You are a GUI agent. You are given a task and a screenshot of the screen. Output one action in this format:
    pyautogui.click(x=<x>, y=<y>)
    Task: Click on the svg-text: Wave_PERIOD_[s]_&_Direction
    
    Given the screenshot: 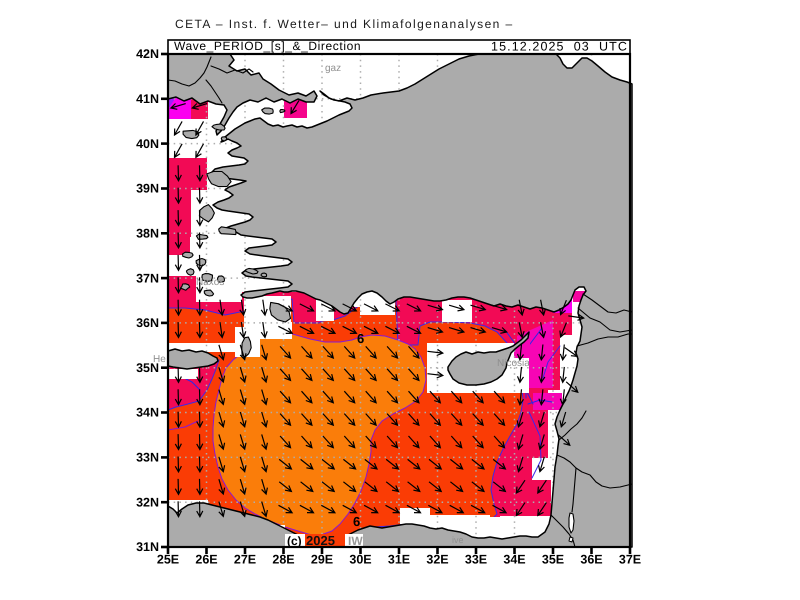 What is the action you would take?
    pyautogui.click(x=267, y=46)
    